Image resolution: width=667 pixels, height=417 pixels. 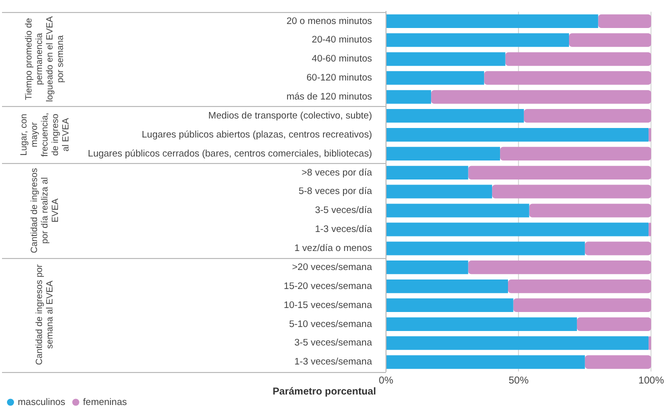 I want to click on legend-label: femeninas, so click(x=105, y=402).